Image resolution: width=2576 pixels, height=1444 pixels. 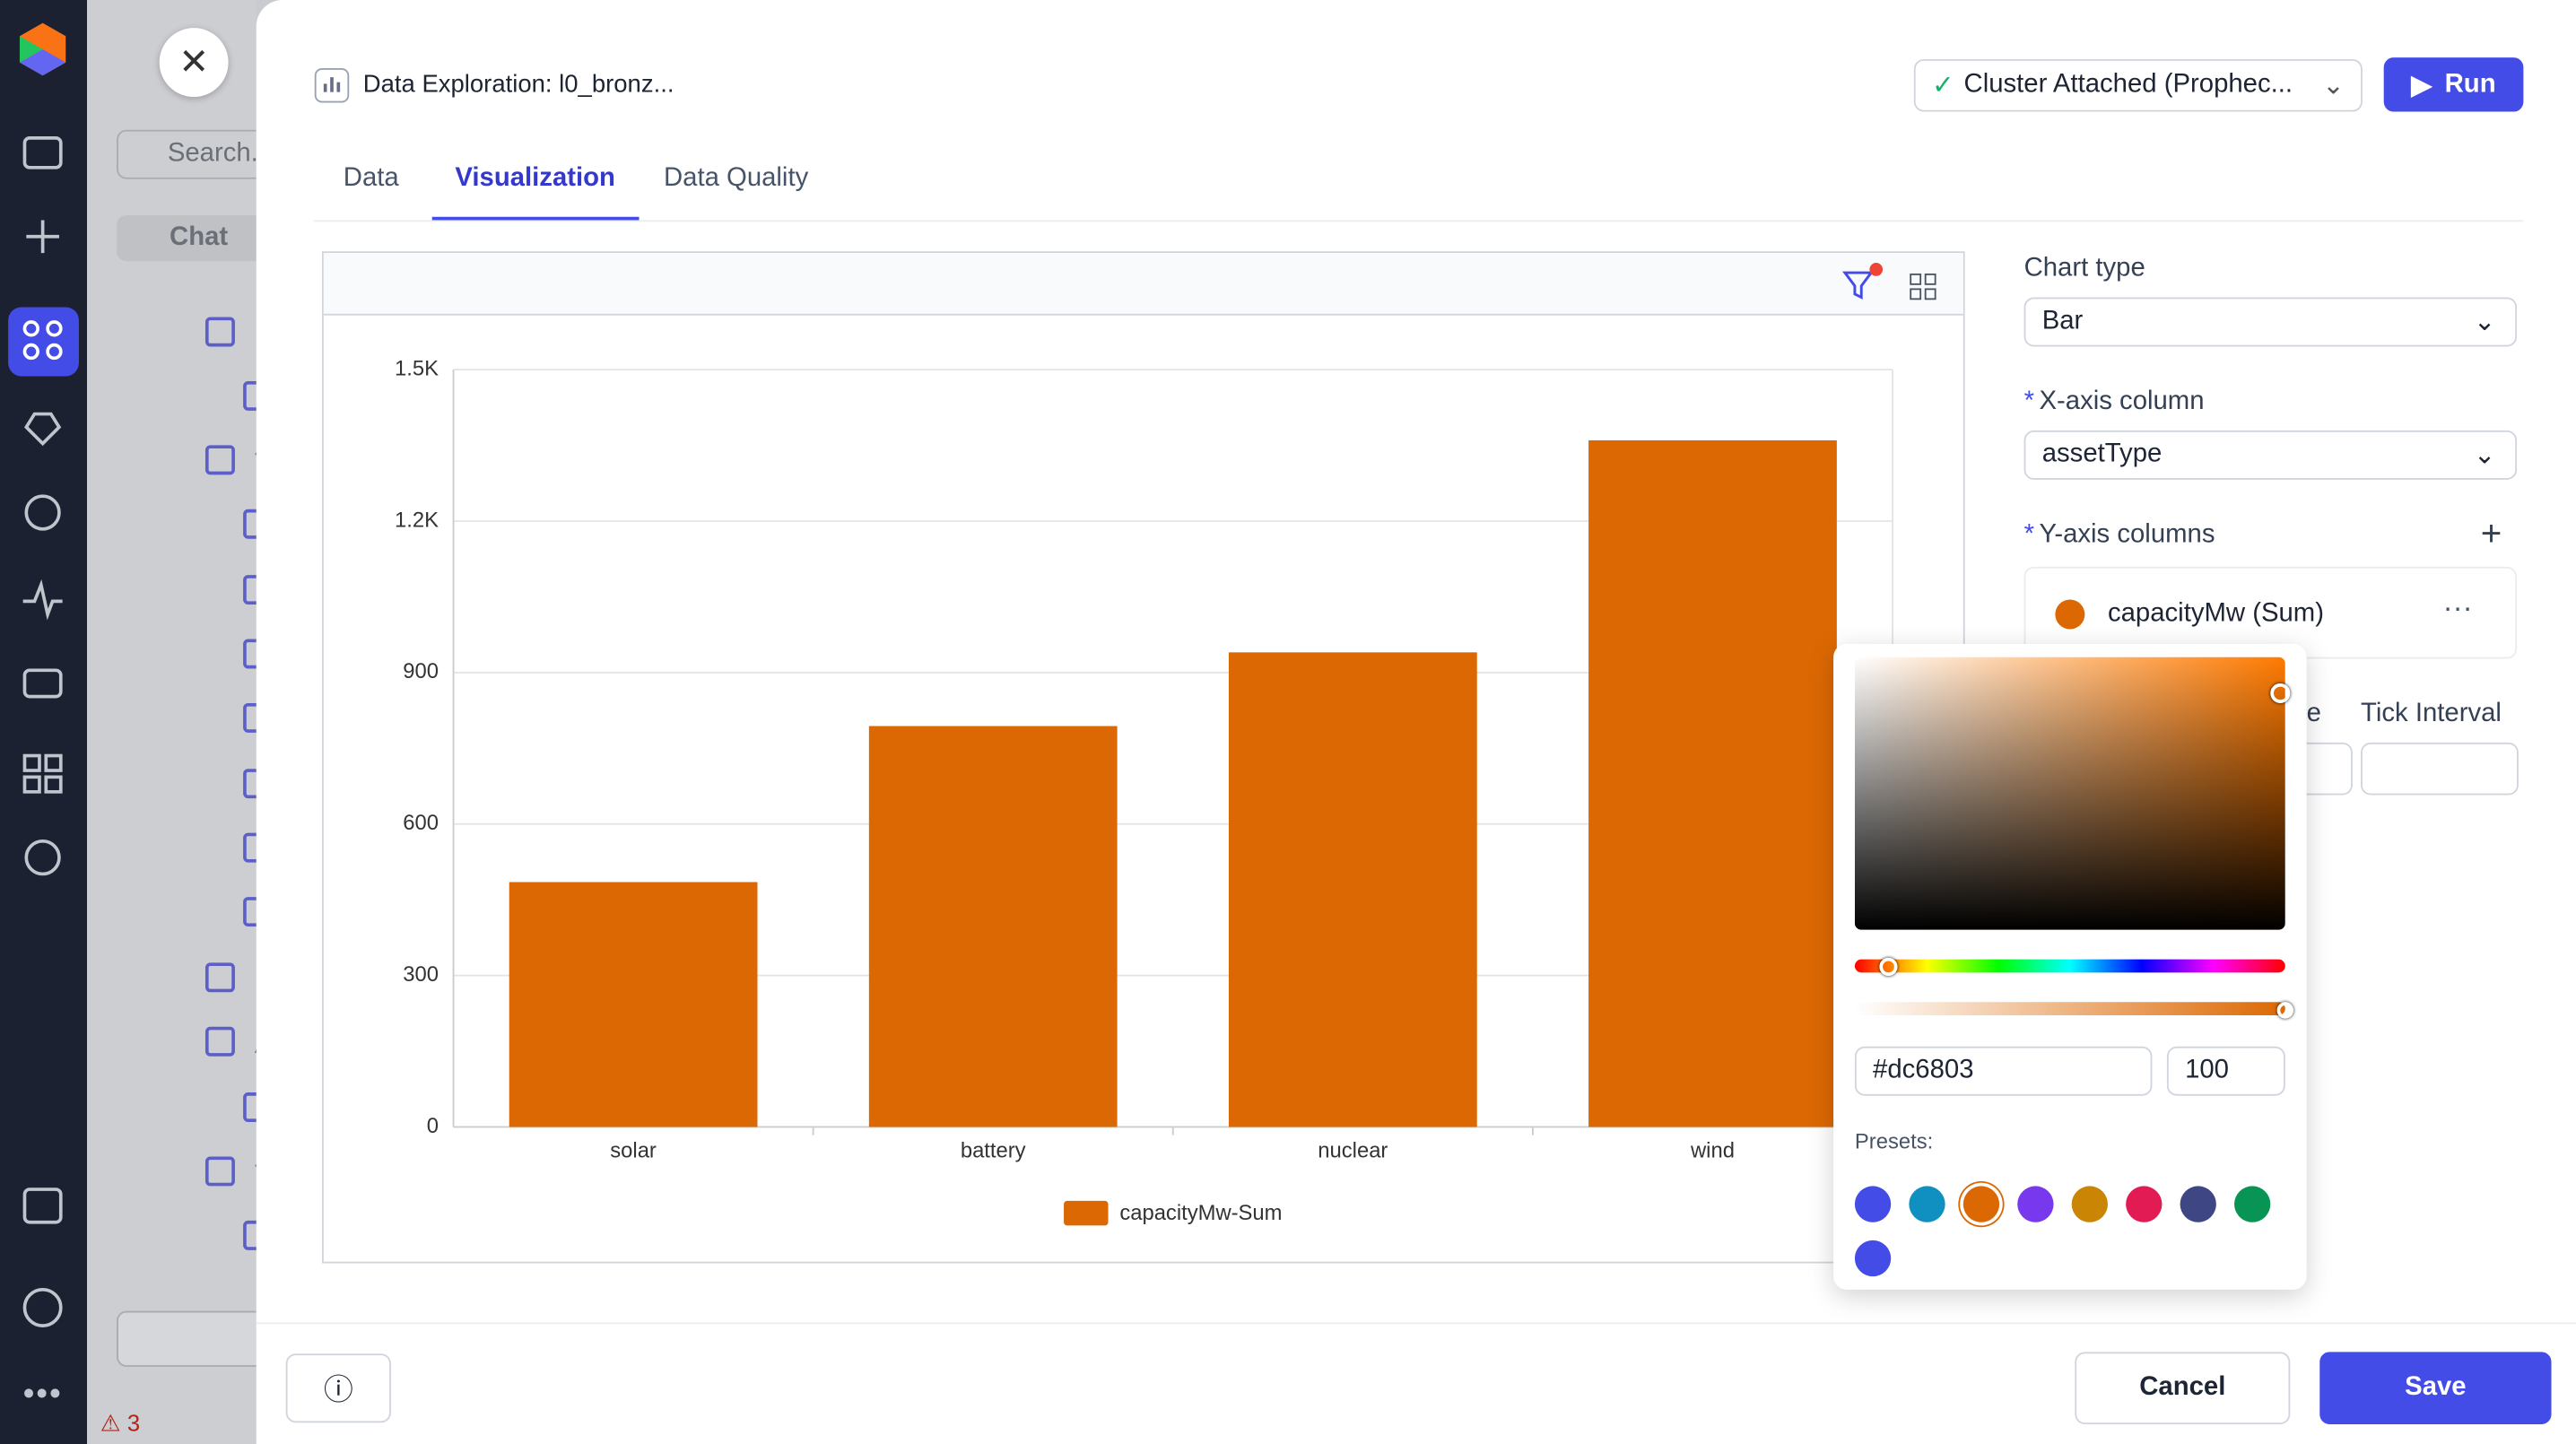 What do you see at coordinates (2070, 614) in the screenshot?
I see `y-column-color` at bounding box center [2070, 614].